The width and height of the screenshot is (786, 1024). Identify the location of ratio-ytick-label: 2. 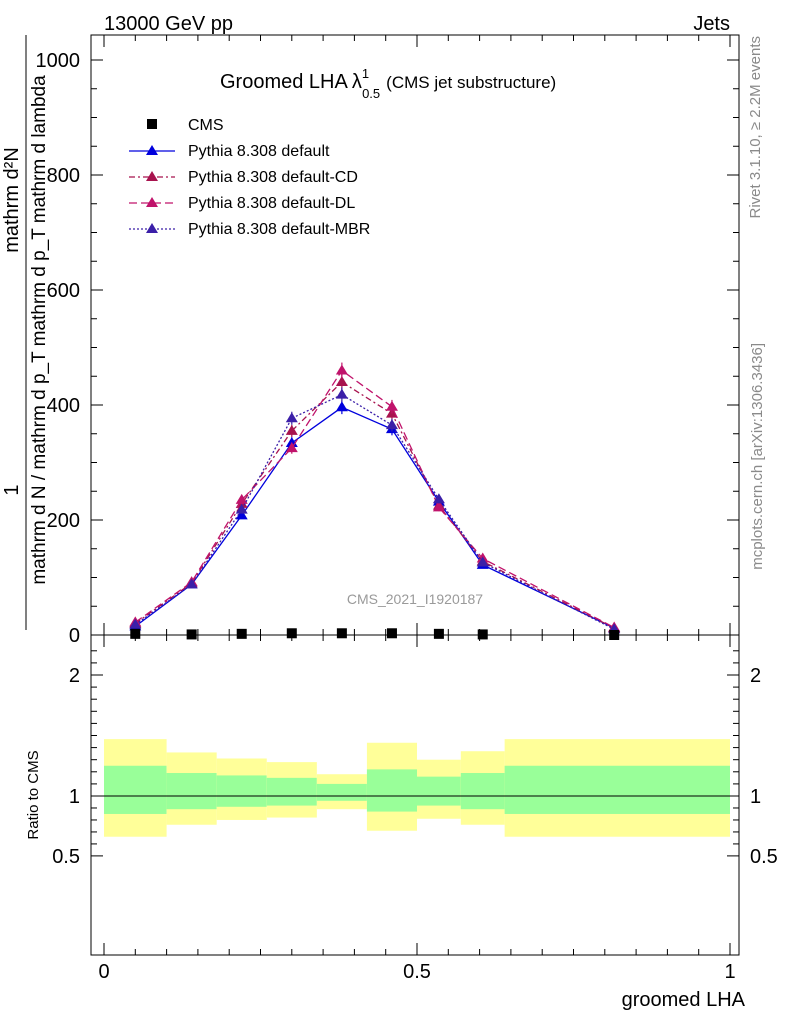
(74, 676).